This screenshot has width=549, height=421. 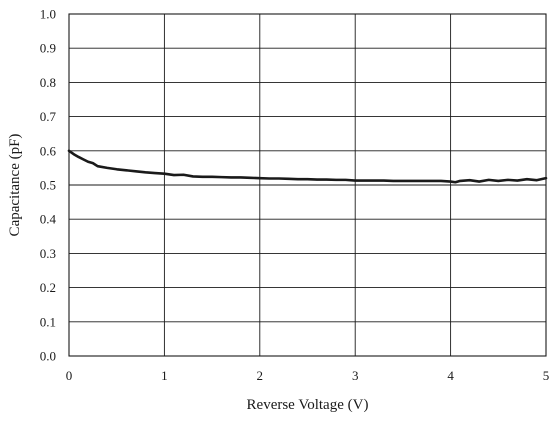 I want to click on y-tick-label: 0.5, so click(x=48, y=185).